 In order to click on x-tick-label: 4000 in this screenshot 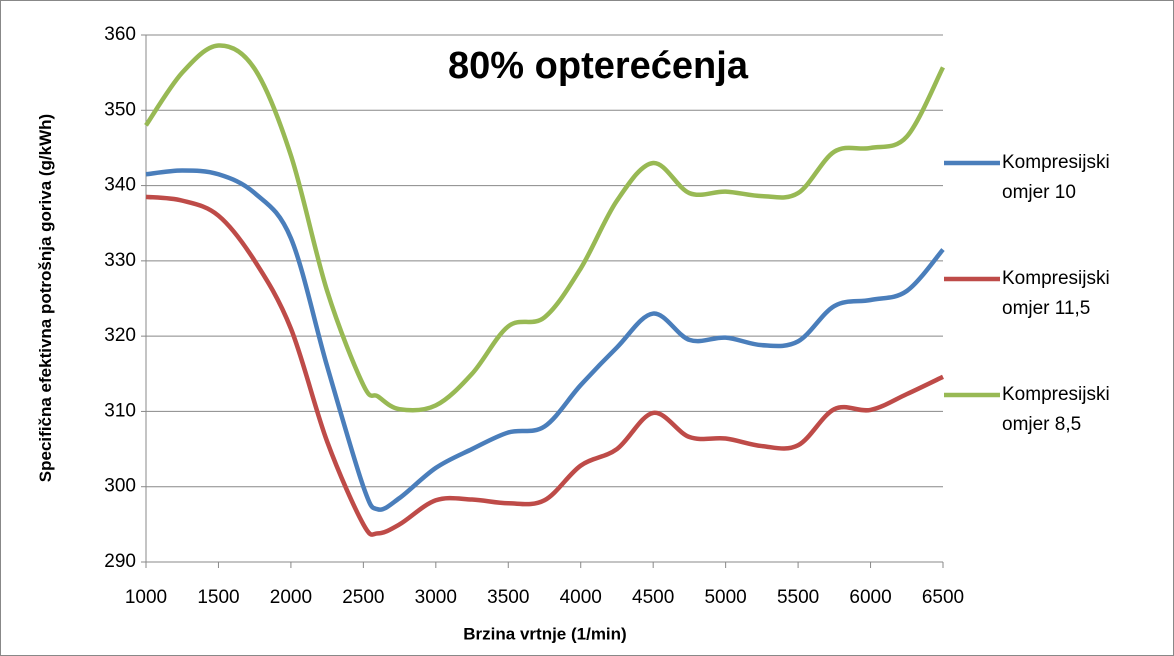, I will do `click(581, 597)`.